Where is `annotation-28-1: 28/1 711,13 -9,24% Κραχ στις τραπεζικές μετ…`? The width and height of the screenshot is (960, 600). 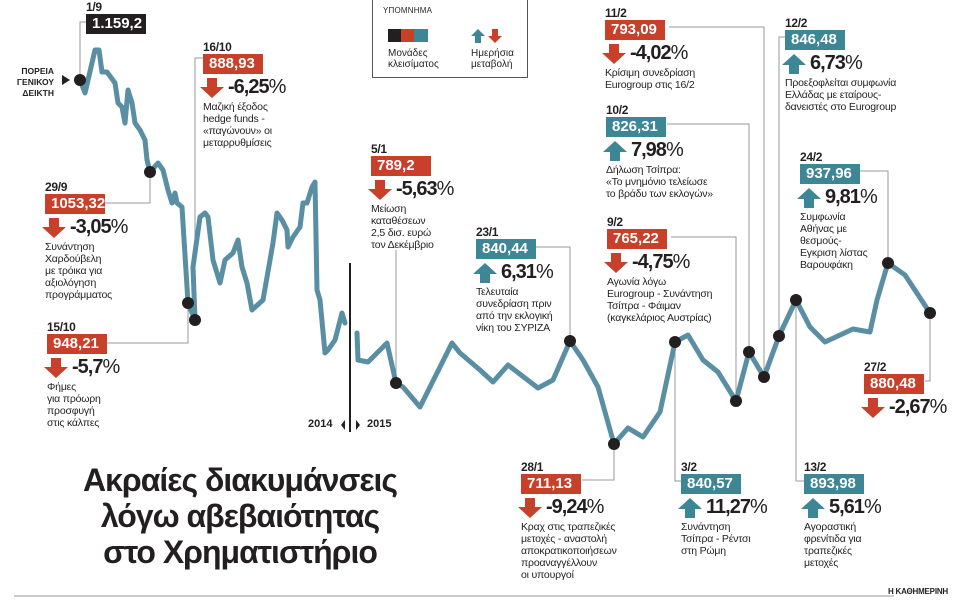
annotation-28-1: 28/1 711,13 -9,24% Κραχ στις τραπεζικές μετ… is located at coordinates (567, 520).